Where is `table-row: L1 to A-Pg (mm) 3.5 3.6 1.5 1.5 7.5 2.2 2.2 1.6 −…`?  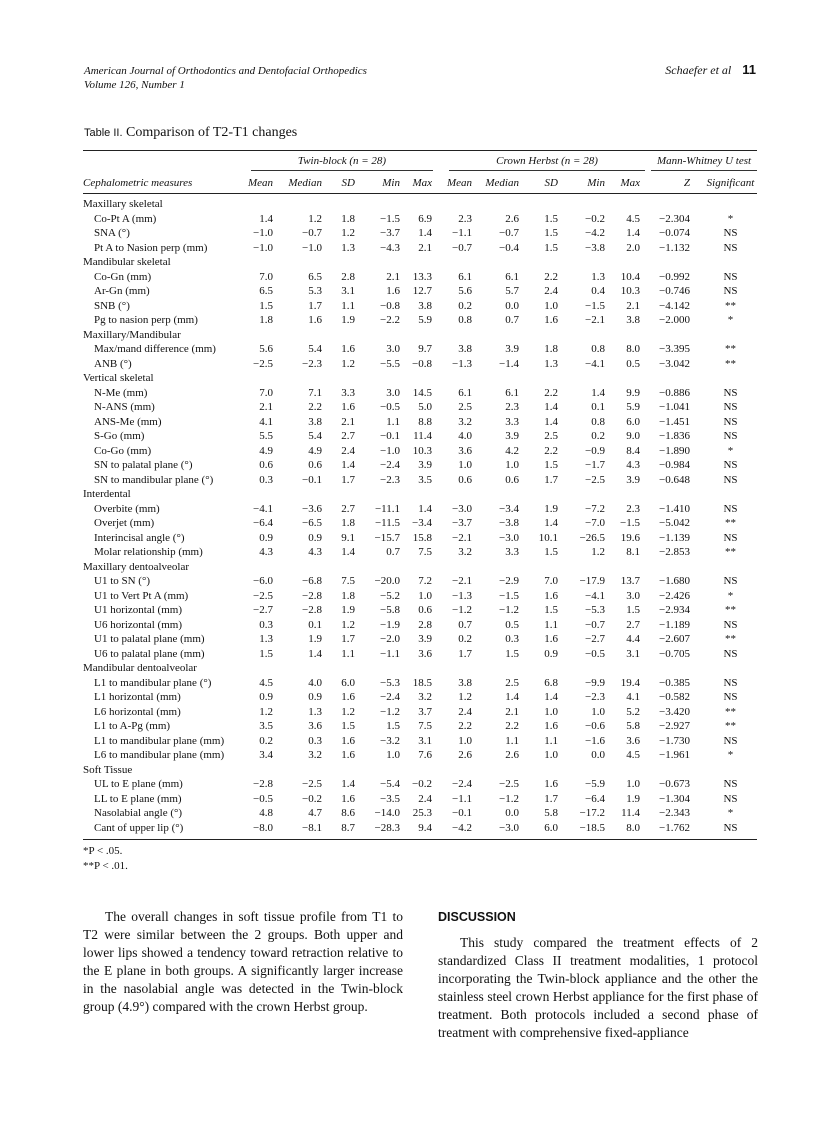
table-row: L1 to A-Pg (mm) 3.5 3.6 1.5 1.5 7.5 2.2 2.2 1.6 −… is located at coordinates (420, 726).